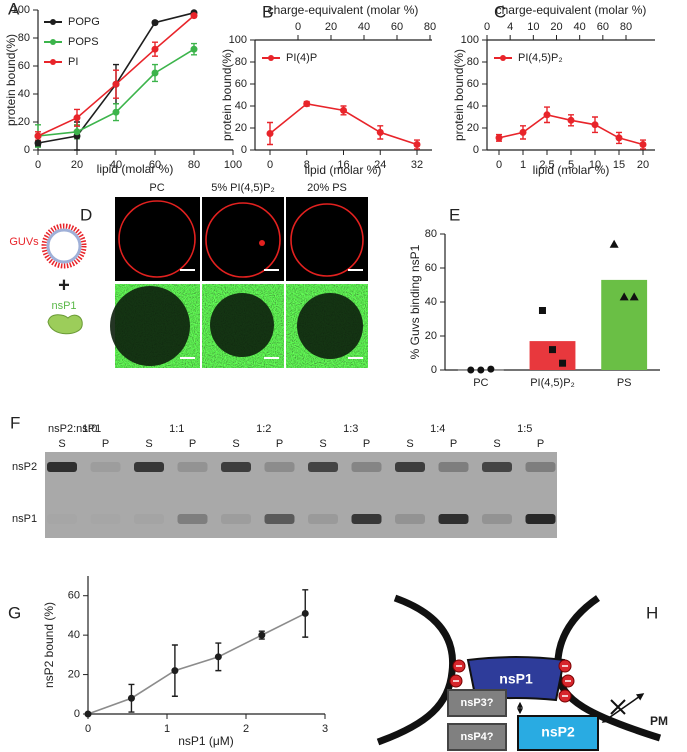  What do you see at coordinates (510, 27) in the screenshot?
I see `top-tick-label: 4` at bounding box center [510, 27].